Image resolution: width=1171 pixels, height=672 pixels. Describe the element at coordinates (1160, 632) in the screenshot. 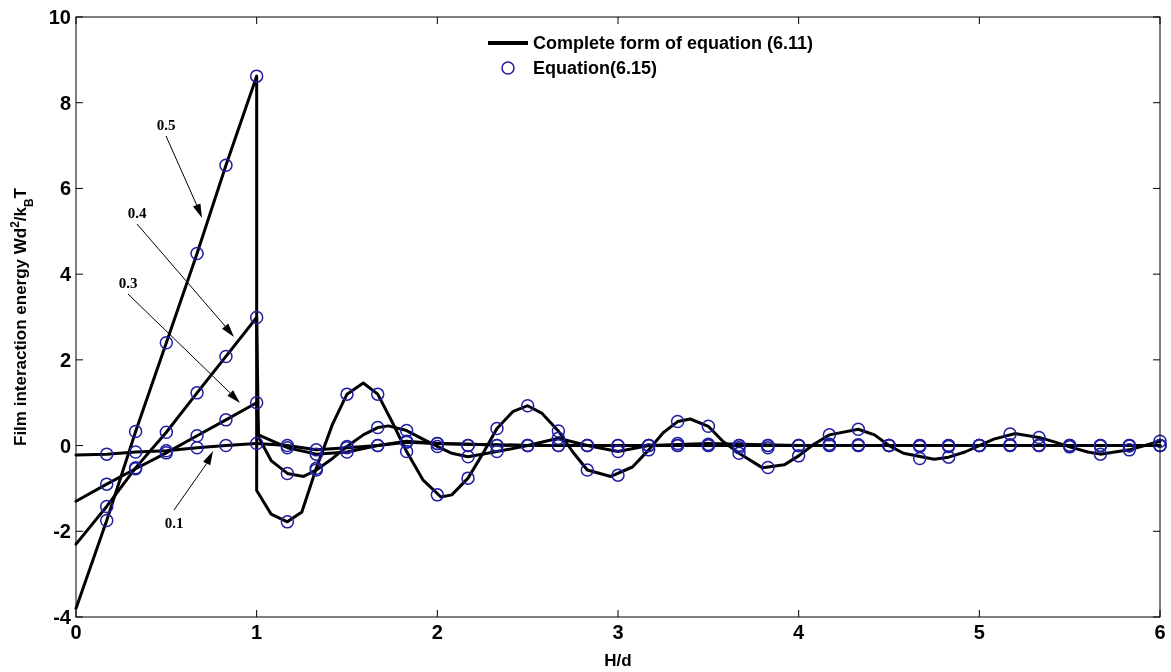

I see `x-tick-label: 6` at that location.